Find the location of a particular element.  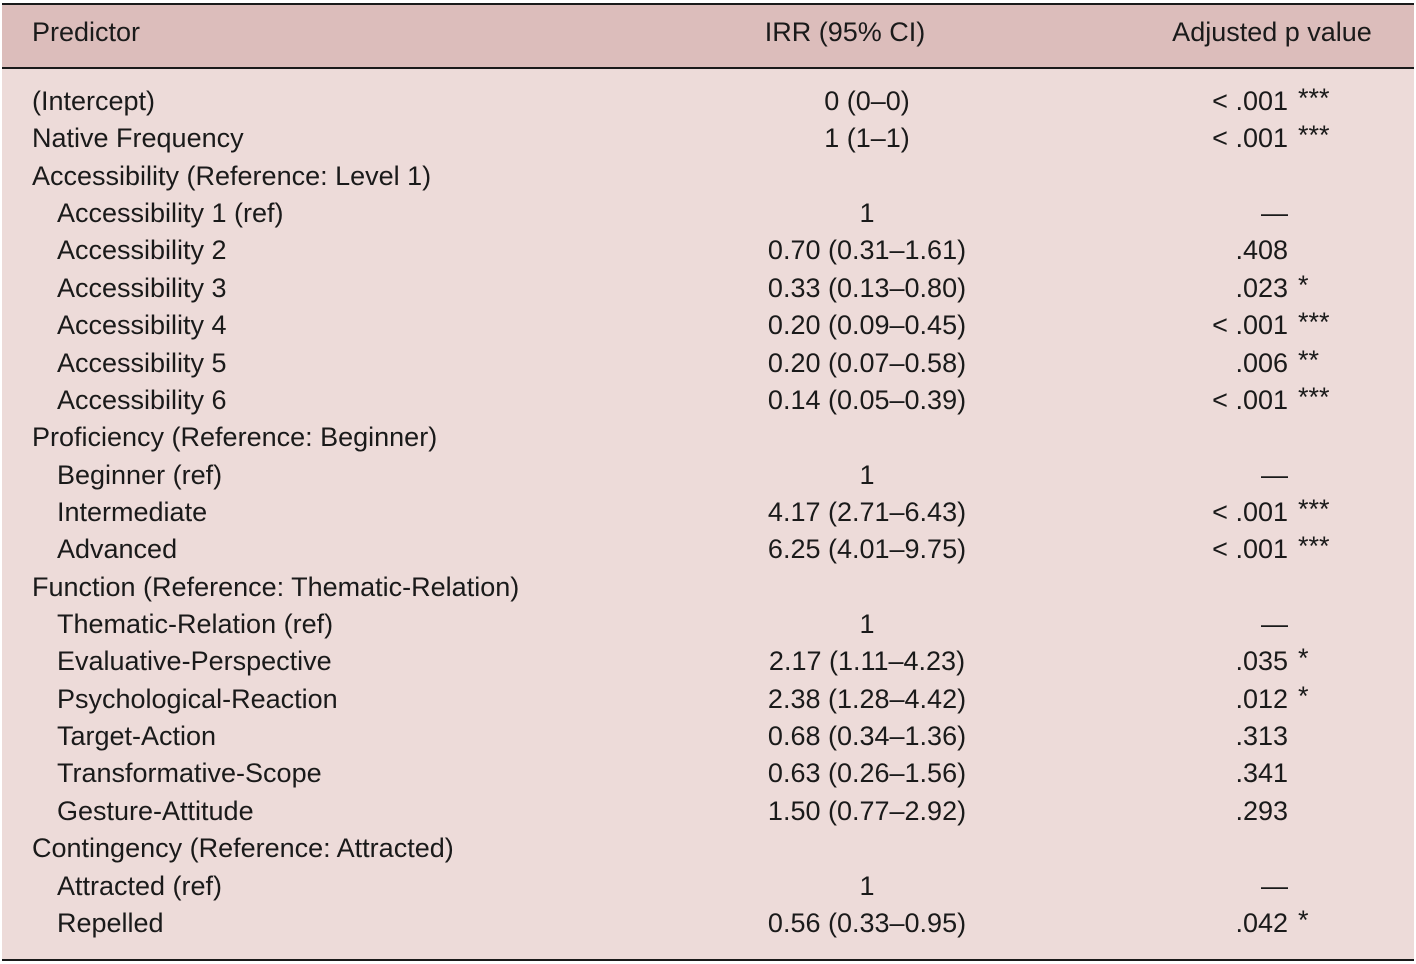

predictor-cell: Accessibility 3 is located at coordinates (142, 287).